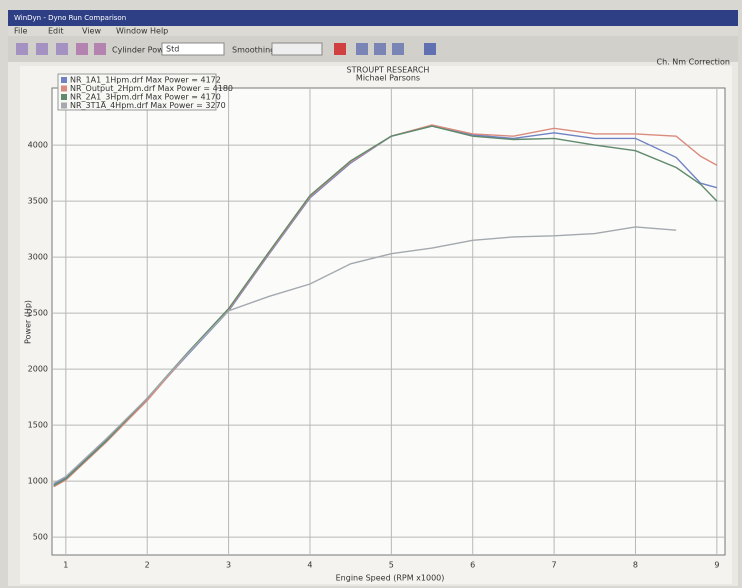 Image resolution: width=742 pixels, height=588 pixels. What do you see at coordinates (38, 425) in the screenshot?
I see `y-tick-label: 1500` at bounding box center [38, 425].